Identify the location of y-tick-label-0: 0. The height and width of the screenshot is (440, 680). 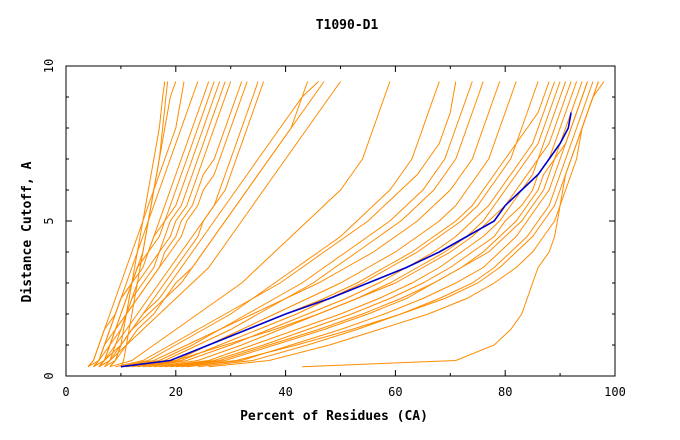
(49, 375).